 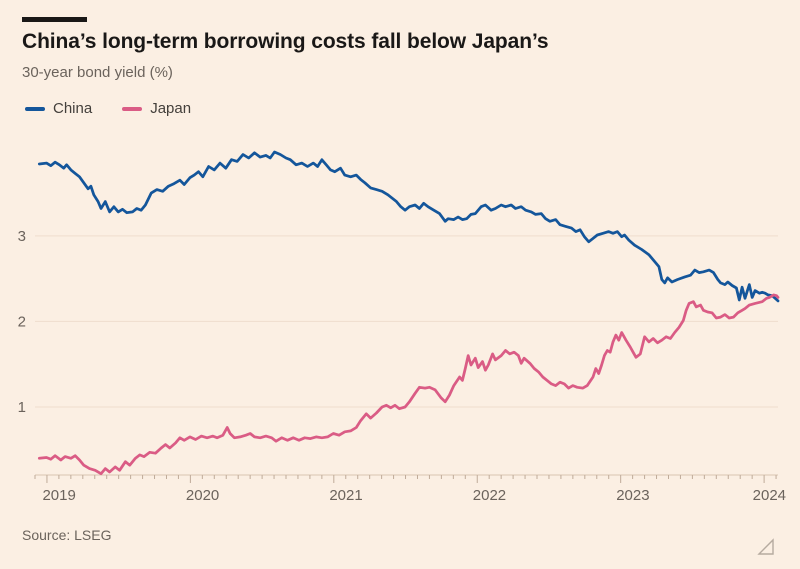 I want to click on source-label: Source: LSEG, so click(x=67, y=535).